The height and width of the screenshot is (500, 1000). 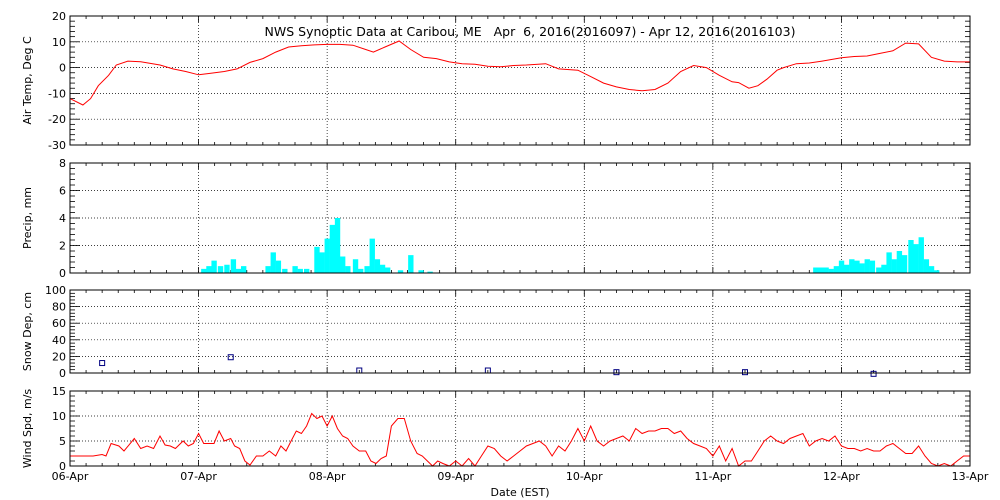 I want to click on y-tick-label: -30, so click(x=57, y=145).